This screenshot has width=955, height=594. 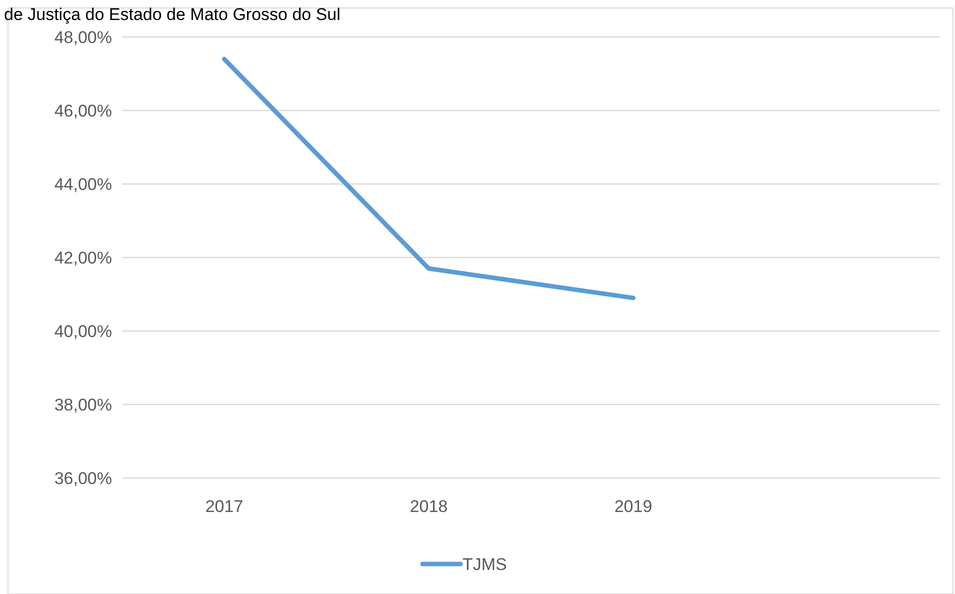 I want to click on y-tick-label: 44,00%, so click(x=83, y=184).